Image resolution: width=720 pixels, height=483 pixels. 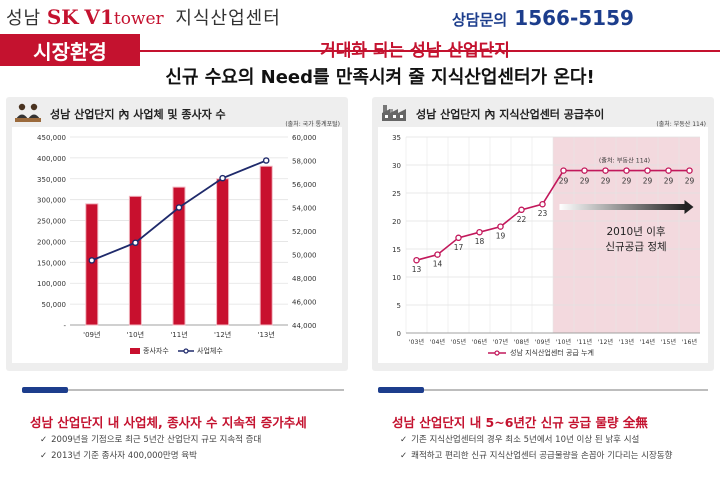 I want to click on left-tick-label: 450,000, so click(x=51, y=138).